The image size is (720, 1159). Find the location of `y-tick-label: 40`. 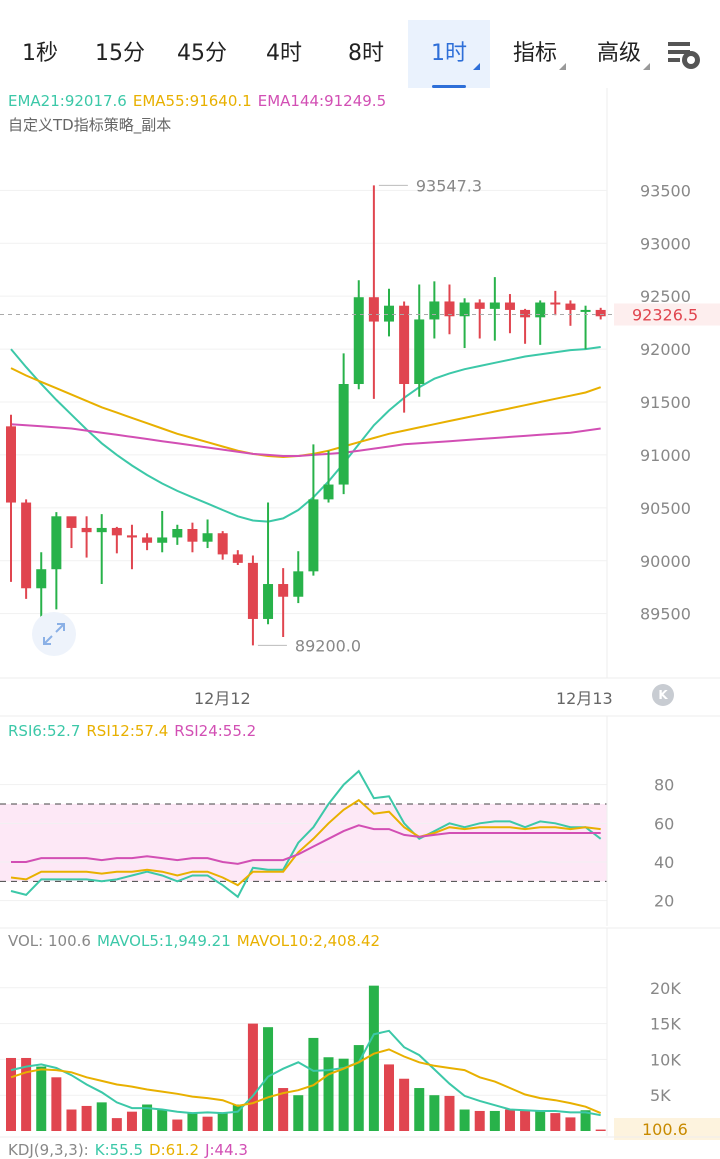

y-tick-label: 40 is located at coordinates (664, 862).